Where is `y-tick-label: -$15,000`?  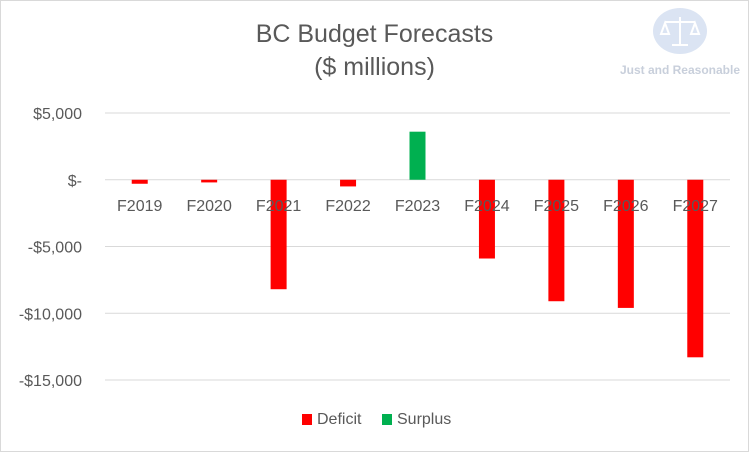 y-tick-label: -$15,000 is located at coordinates (50, 381).